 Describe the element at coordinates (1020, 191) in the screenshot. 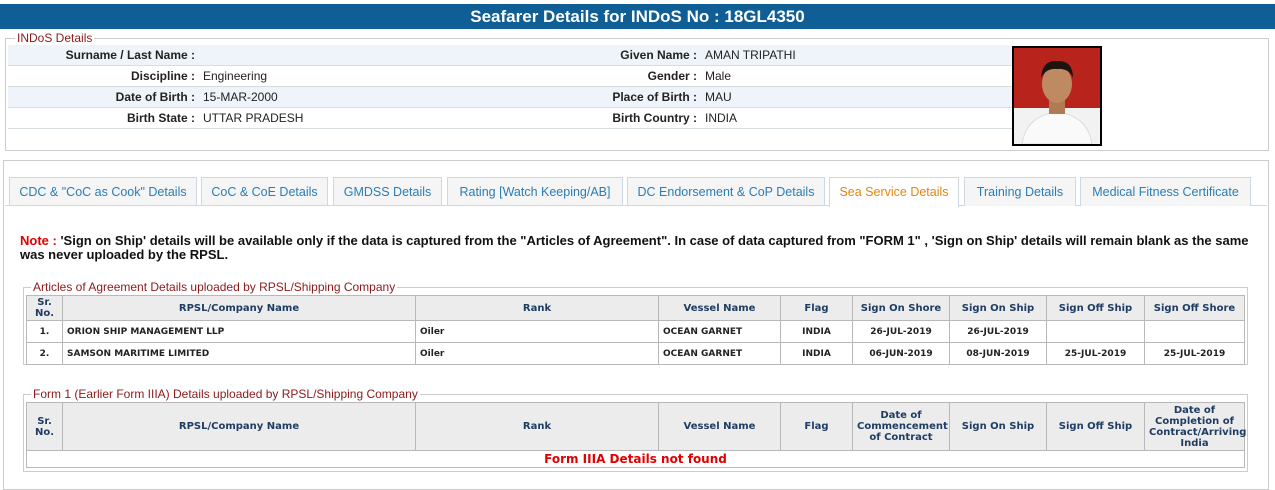

I see `tab: Training Details` at that location.